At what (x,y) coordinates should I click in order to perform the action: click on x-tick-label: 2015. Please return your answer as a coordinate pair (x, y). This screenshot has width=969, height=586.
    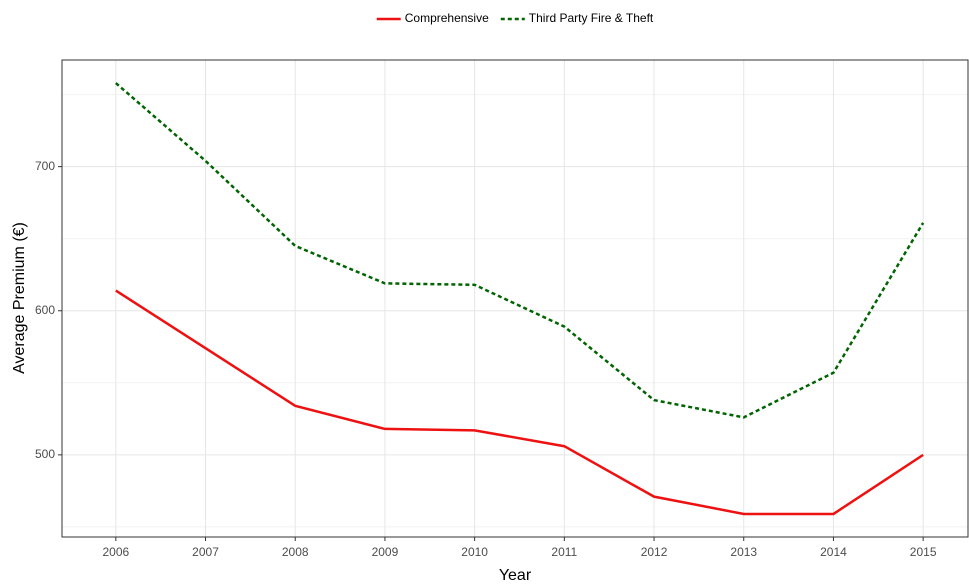
    Looking at the image, I should click on (923, 552).